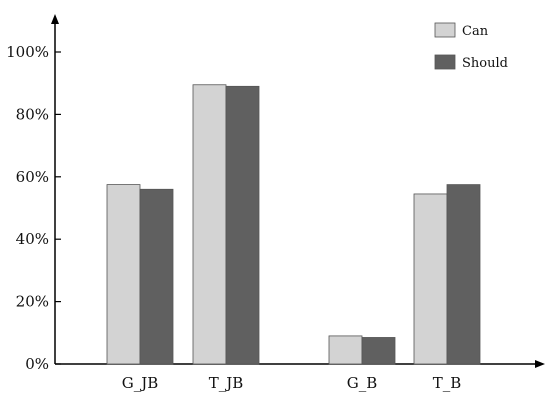 This screenshot has width=550, height=404. What do you see at coordinates (345, 350) in the screenshot?
I see `bar-can-g-b` at bounding box center [345, 350].